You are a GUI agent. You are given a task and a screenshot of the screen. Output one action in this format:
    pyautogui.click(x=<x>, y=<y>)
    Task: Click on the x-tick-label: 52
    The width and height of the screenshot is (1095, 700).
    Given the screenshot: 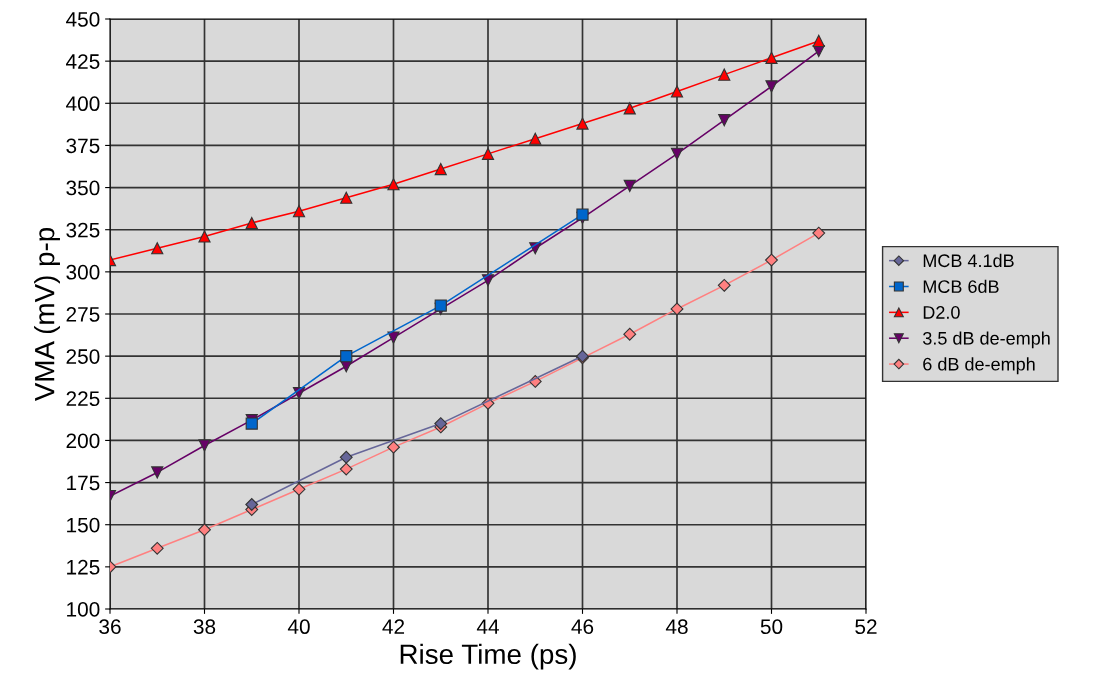 What is the action you would take?
    pyautogui.click(x=866, y=627)
    